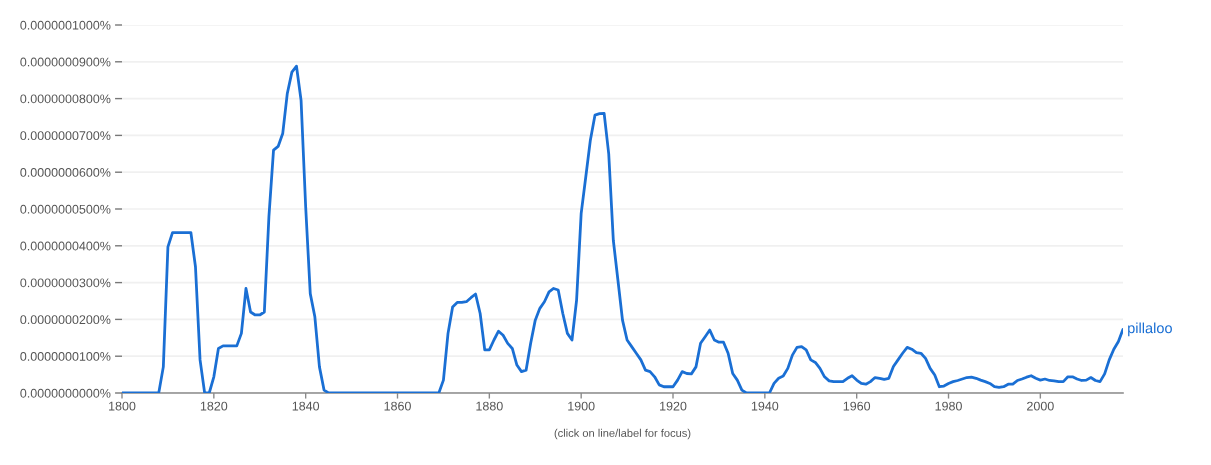  What do you see at coordinates (397, 406) in the screenshot?
I see `x-tick-label: 1860` at bounding box center [397, 406].